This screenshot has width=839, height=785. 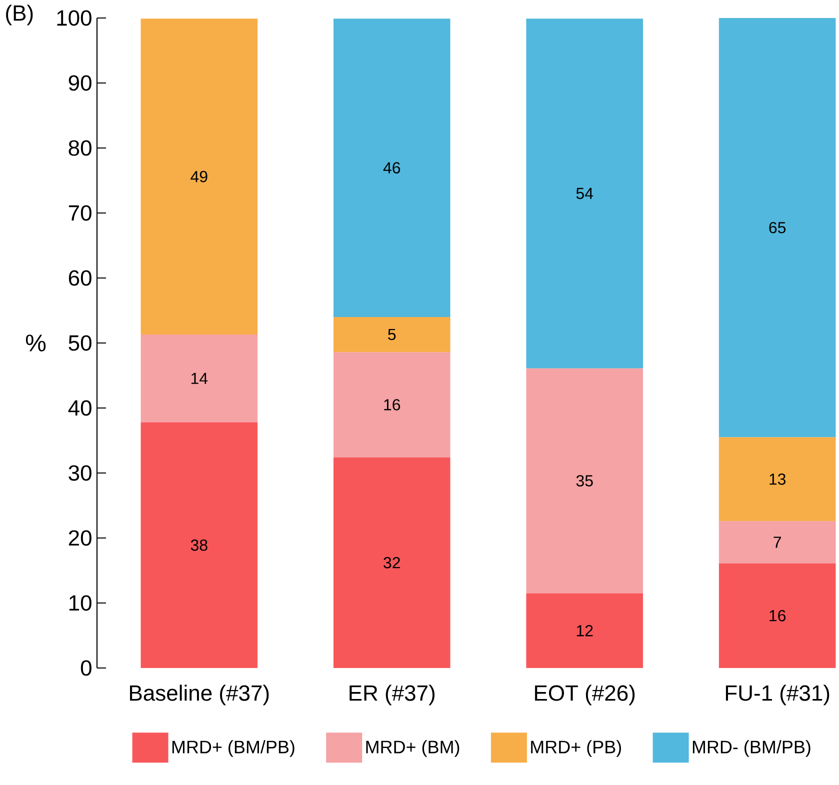 What do you see at coordinates (80, 538) in the screenshot?
I see `y-tick-label: 20` at bounding box center [80, 538].